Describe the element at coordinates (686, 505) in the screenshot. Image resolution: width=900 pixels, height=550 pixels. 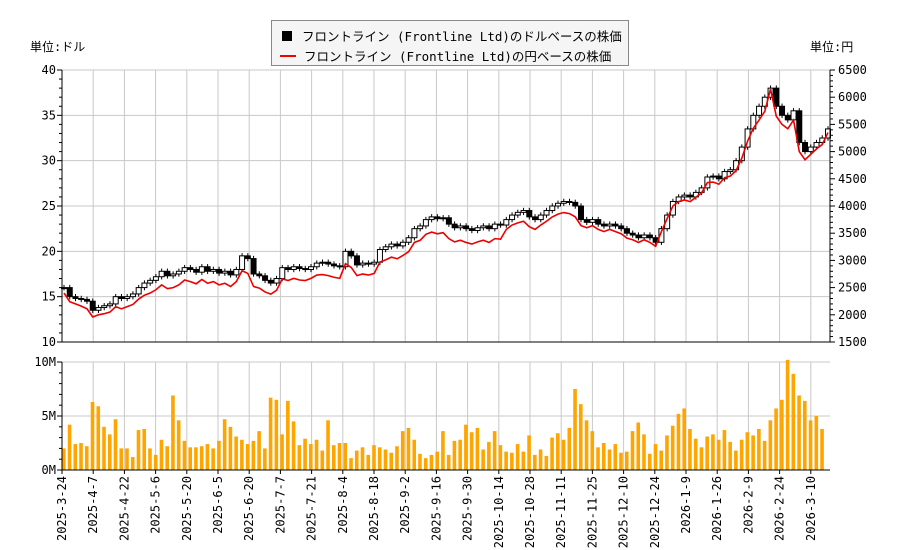
I see `x-tick-label: 2026-1-9` at that location.